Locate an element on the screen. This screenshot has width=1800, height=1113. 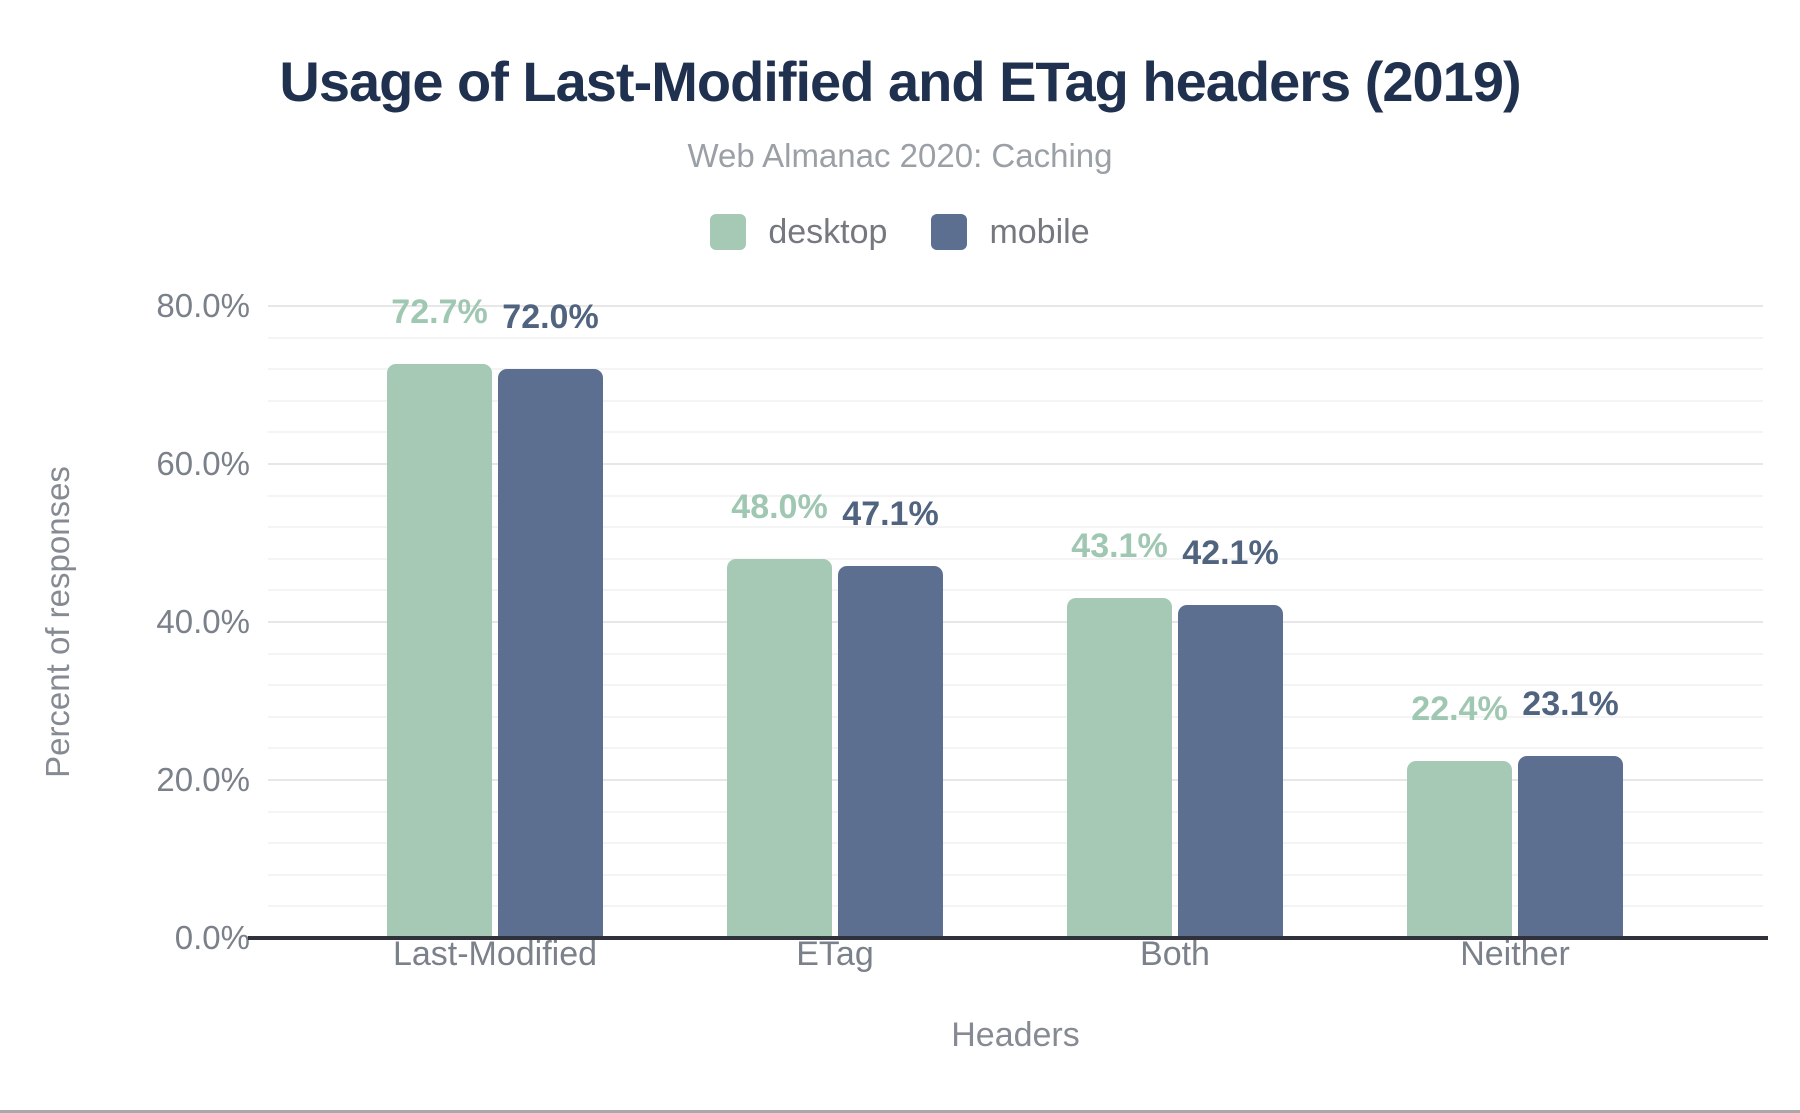
value-label-desktop-last-modified: 72.7% is located at coordinates (439, 311).